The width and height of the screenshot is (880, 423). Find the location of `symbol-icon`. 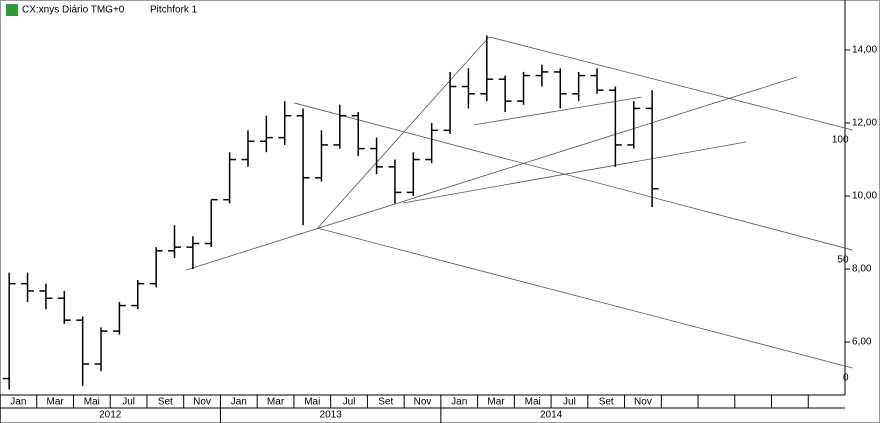

symbol-icon is located at coordinates (12, 10).